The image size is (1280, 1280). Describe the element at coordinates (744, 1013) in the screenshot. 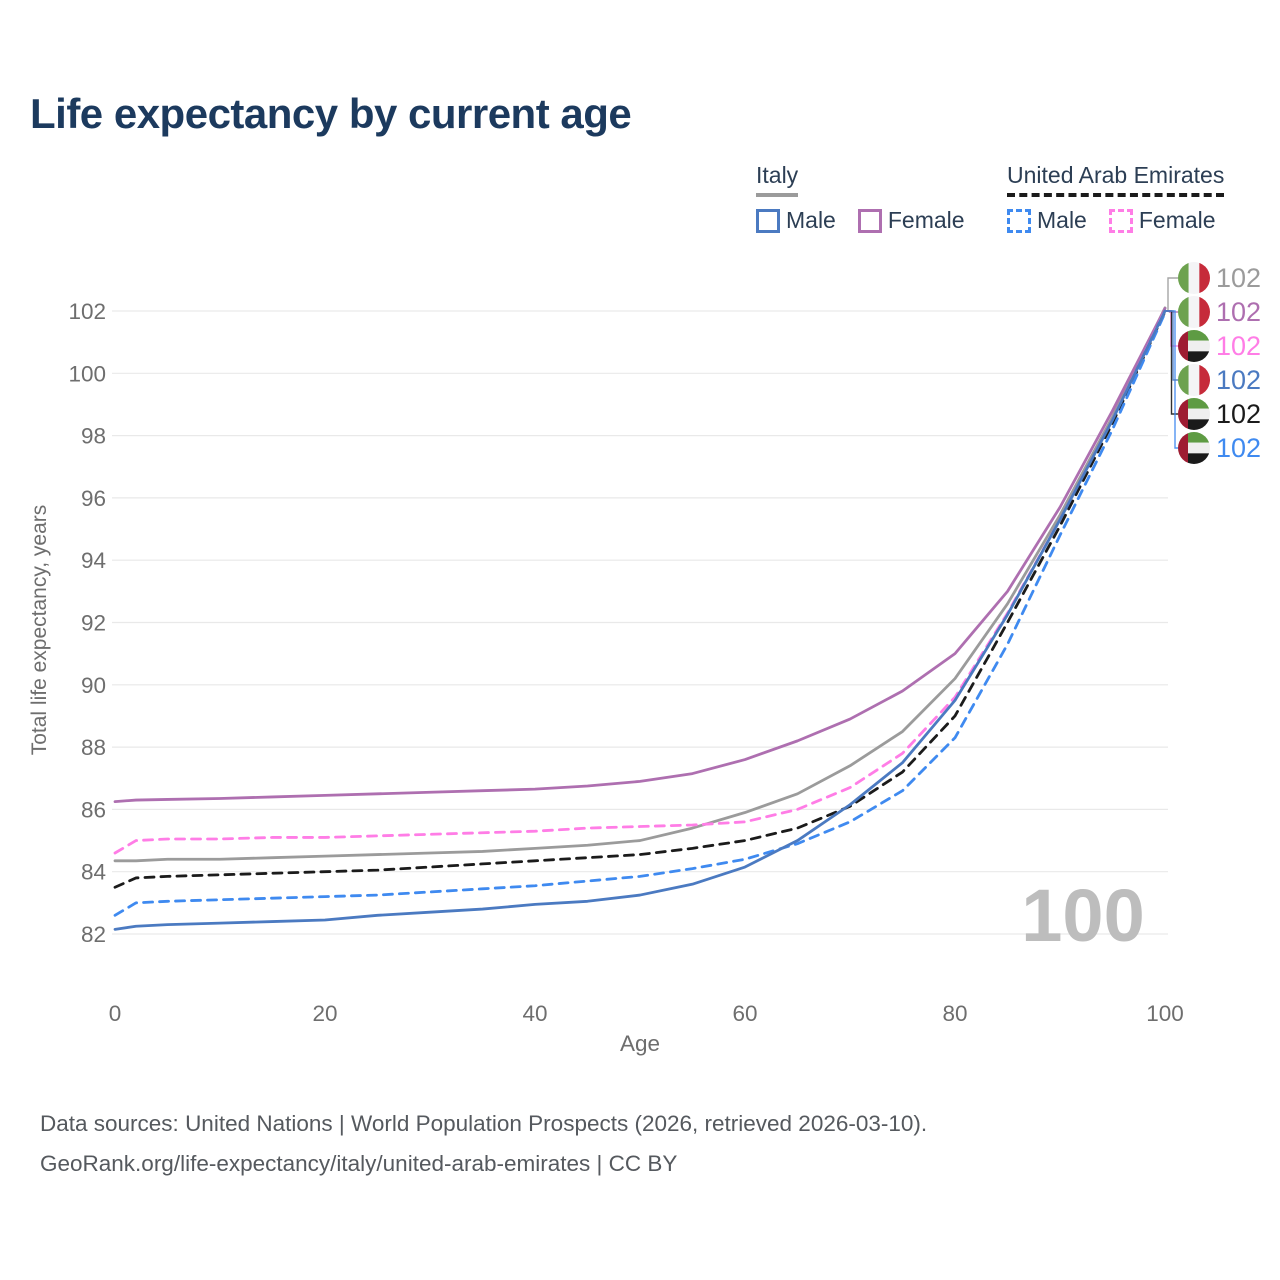

I see `x-tick-label-60: 60` at that location.